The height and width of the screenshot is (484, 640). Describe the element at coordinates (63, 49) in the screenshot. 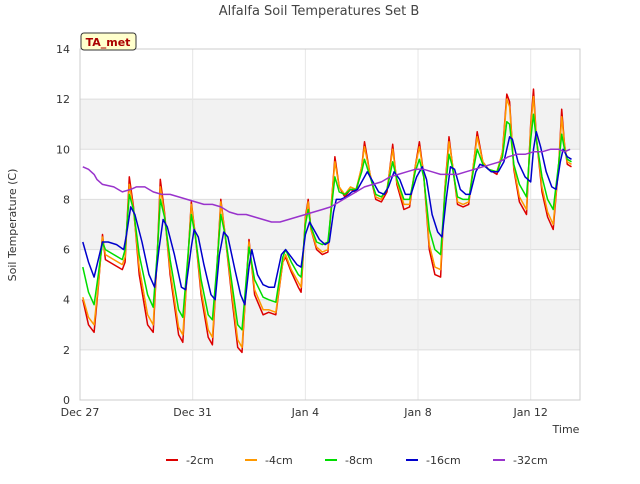

I see `y-tick-label: 14` at that location.